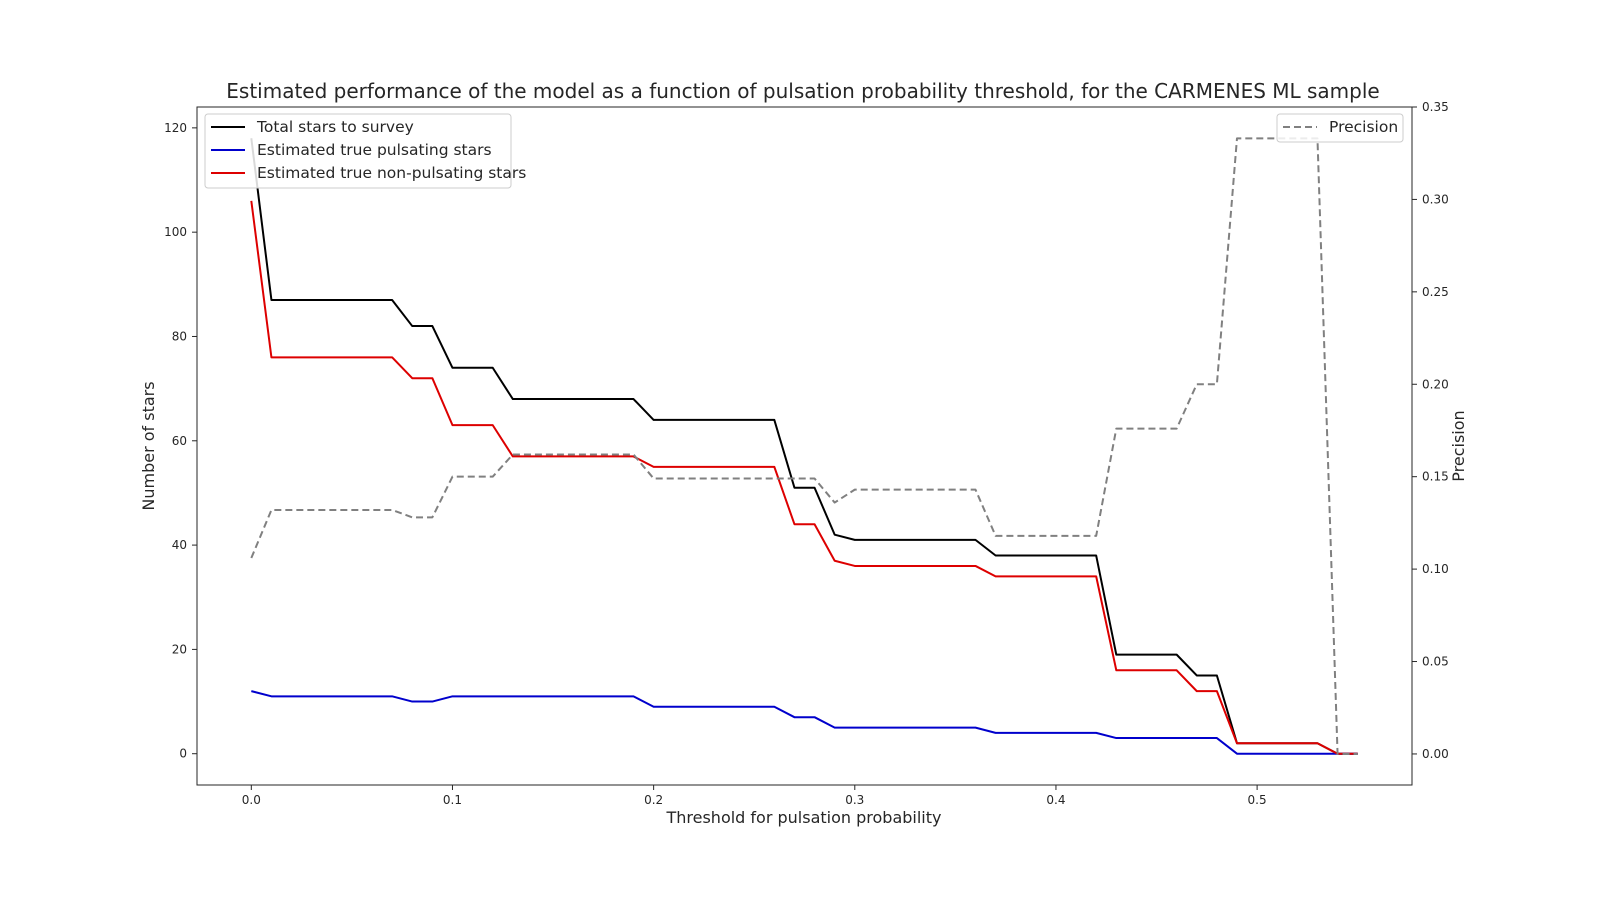 This screenshot has height=900, width=1600. I want to click on legend-label-precision: Precision, so click(1363, 127).